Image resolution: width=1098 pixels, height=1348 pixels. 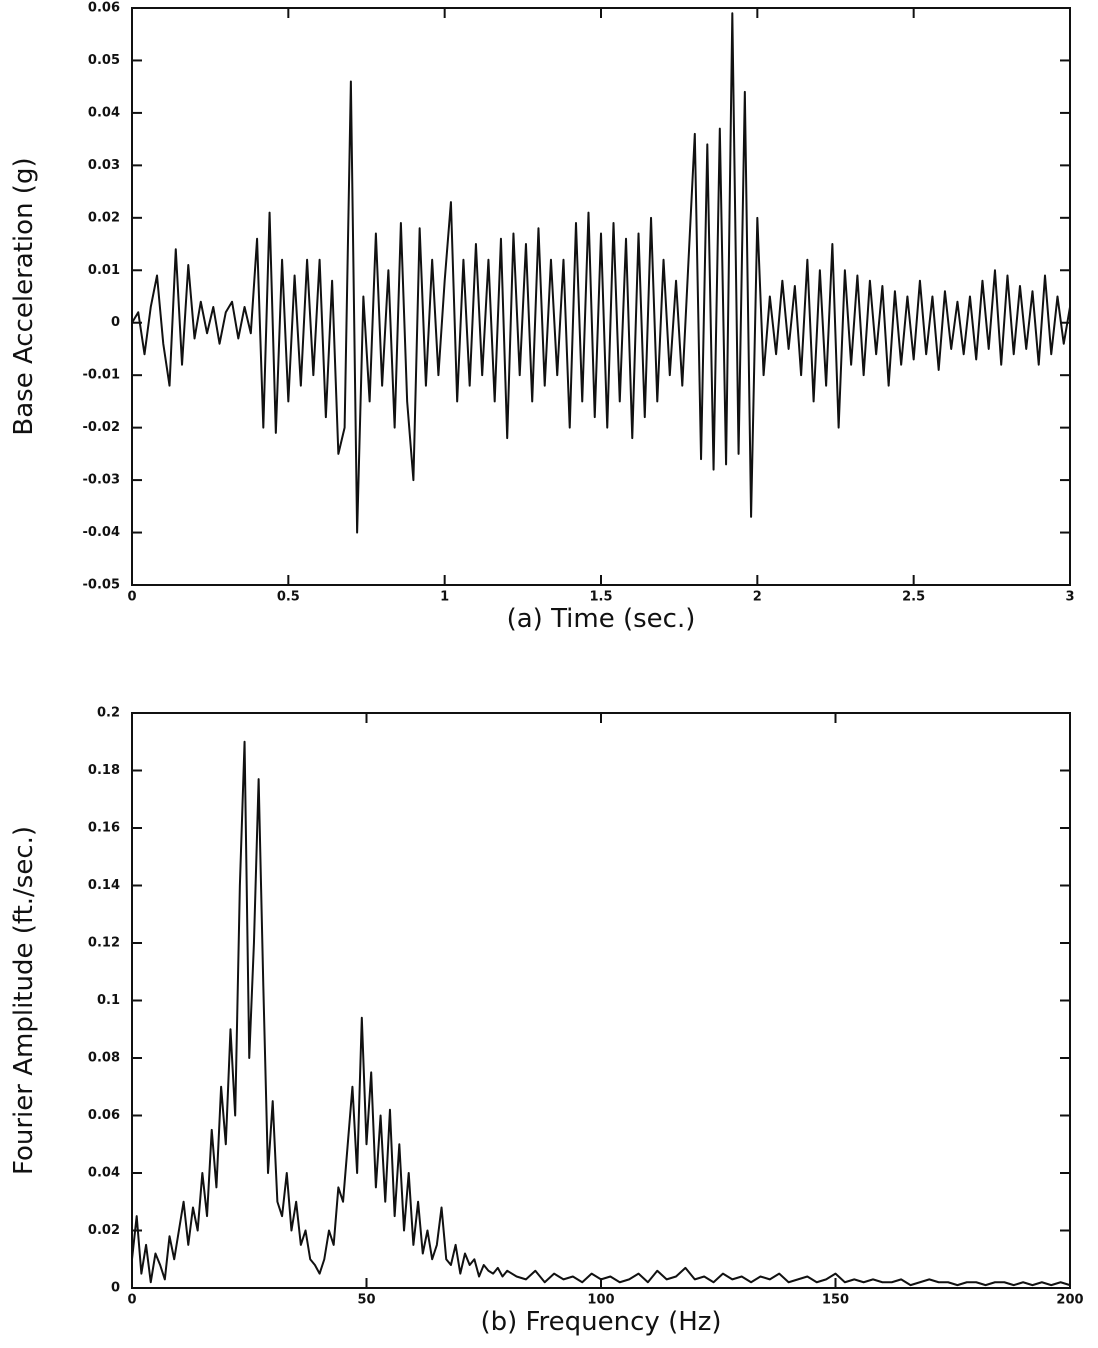 What do you see at coordinates (288, 597) in the screenshot?
I see `x-tick-label: 0.5` at bounding box center [288, 597].